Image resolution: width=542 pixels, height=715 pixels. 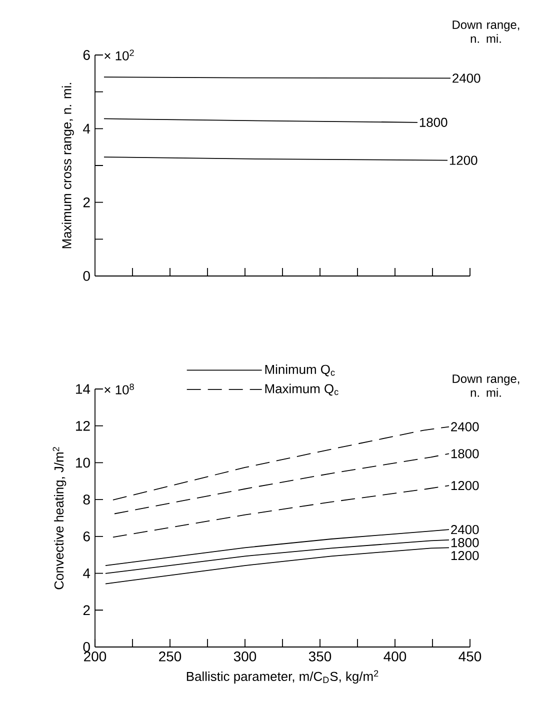 What do you see at coordinates (83, 463) in the screenshot?
I see `y-tick-label: 10` at bounding box center [83, 463].